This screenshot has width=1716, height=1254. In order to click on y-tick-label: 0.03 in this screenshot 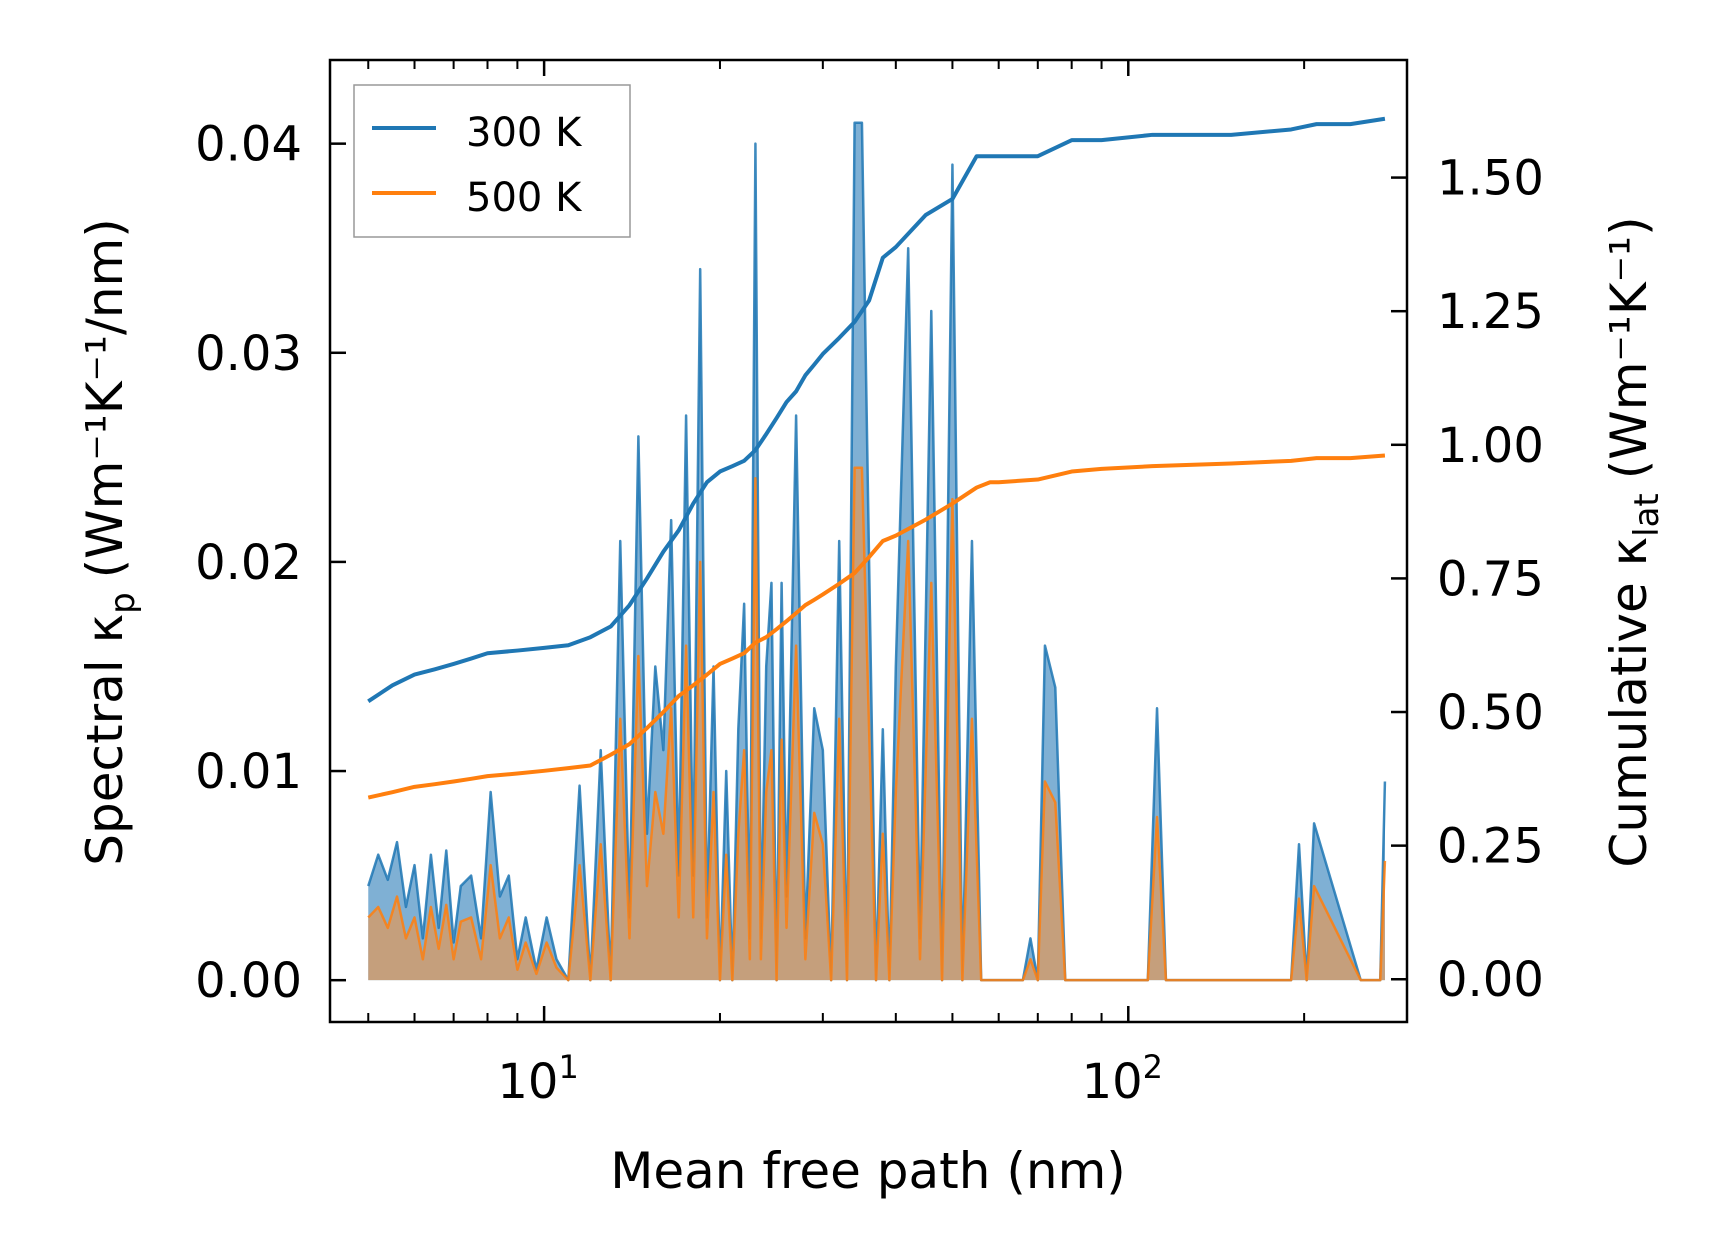, I will do `click(248, 354)`.